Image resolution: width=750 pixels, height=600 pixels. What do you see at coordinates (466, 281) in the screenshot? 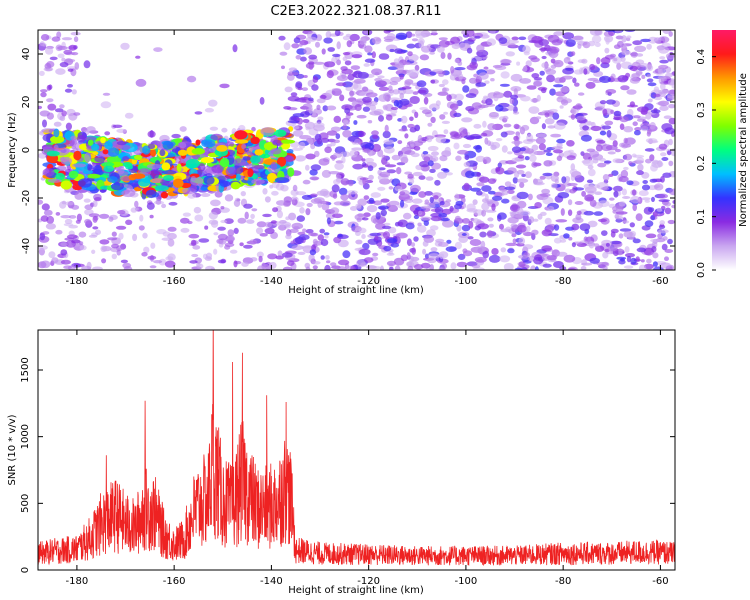
I see `x-tick-label: -100` at bounding box center [466, 281].